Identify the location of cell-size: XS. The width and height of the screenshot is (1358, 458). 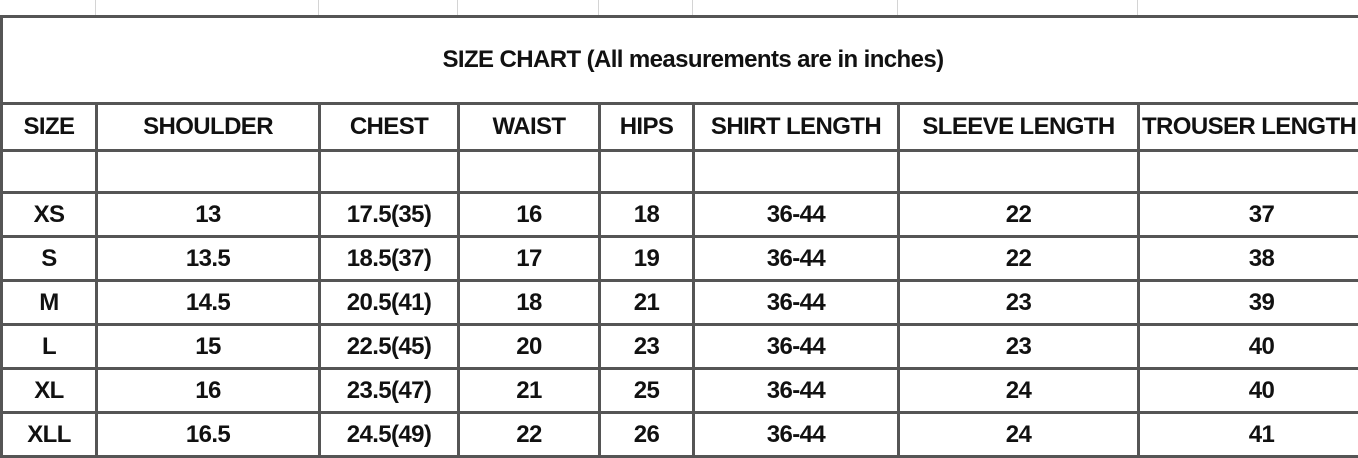
(49, 215).